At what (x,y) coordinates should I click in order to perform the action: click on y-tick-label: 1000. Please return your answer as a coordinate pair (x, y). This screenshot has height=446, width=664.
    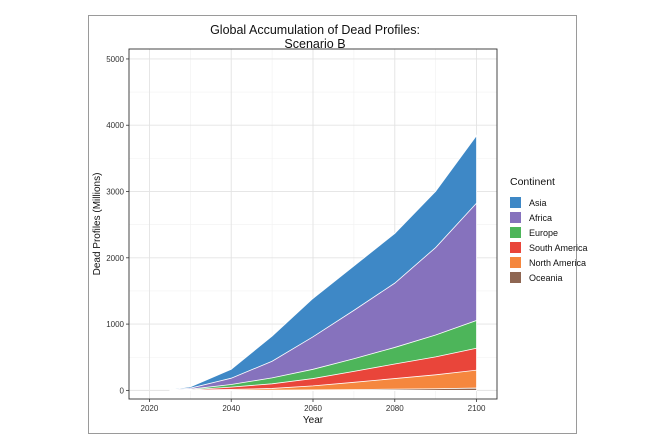
    Looking at the image, I should click on (115, 324).